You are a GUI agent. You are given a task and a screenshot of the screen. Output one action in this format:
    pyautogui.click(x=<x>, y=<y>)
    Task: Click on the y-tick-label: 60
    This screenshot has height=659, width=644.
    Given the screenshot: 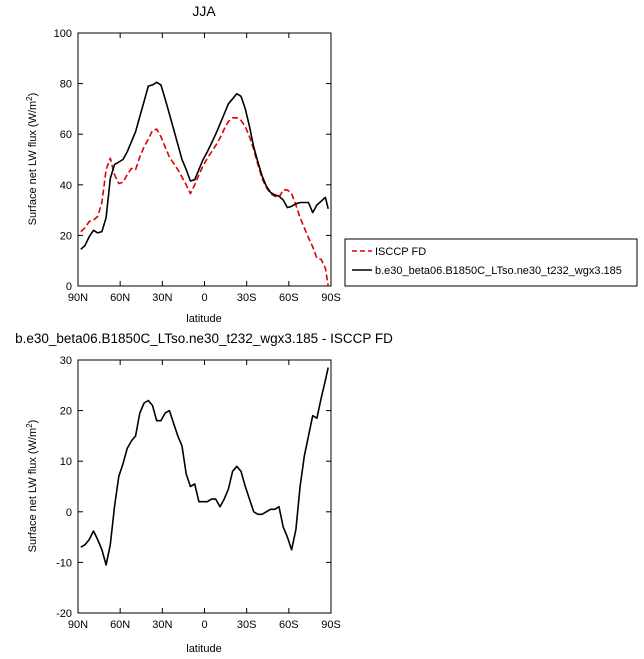 What is the action you would take?
    pyautogui.click(x=66, y=135)
    